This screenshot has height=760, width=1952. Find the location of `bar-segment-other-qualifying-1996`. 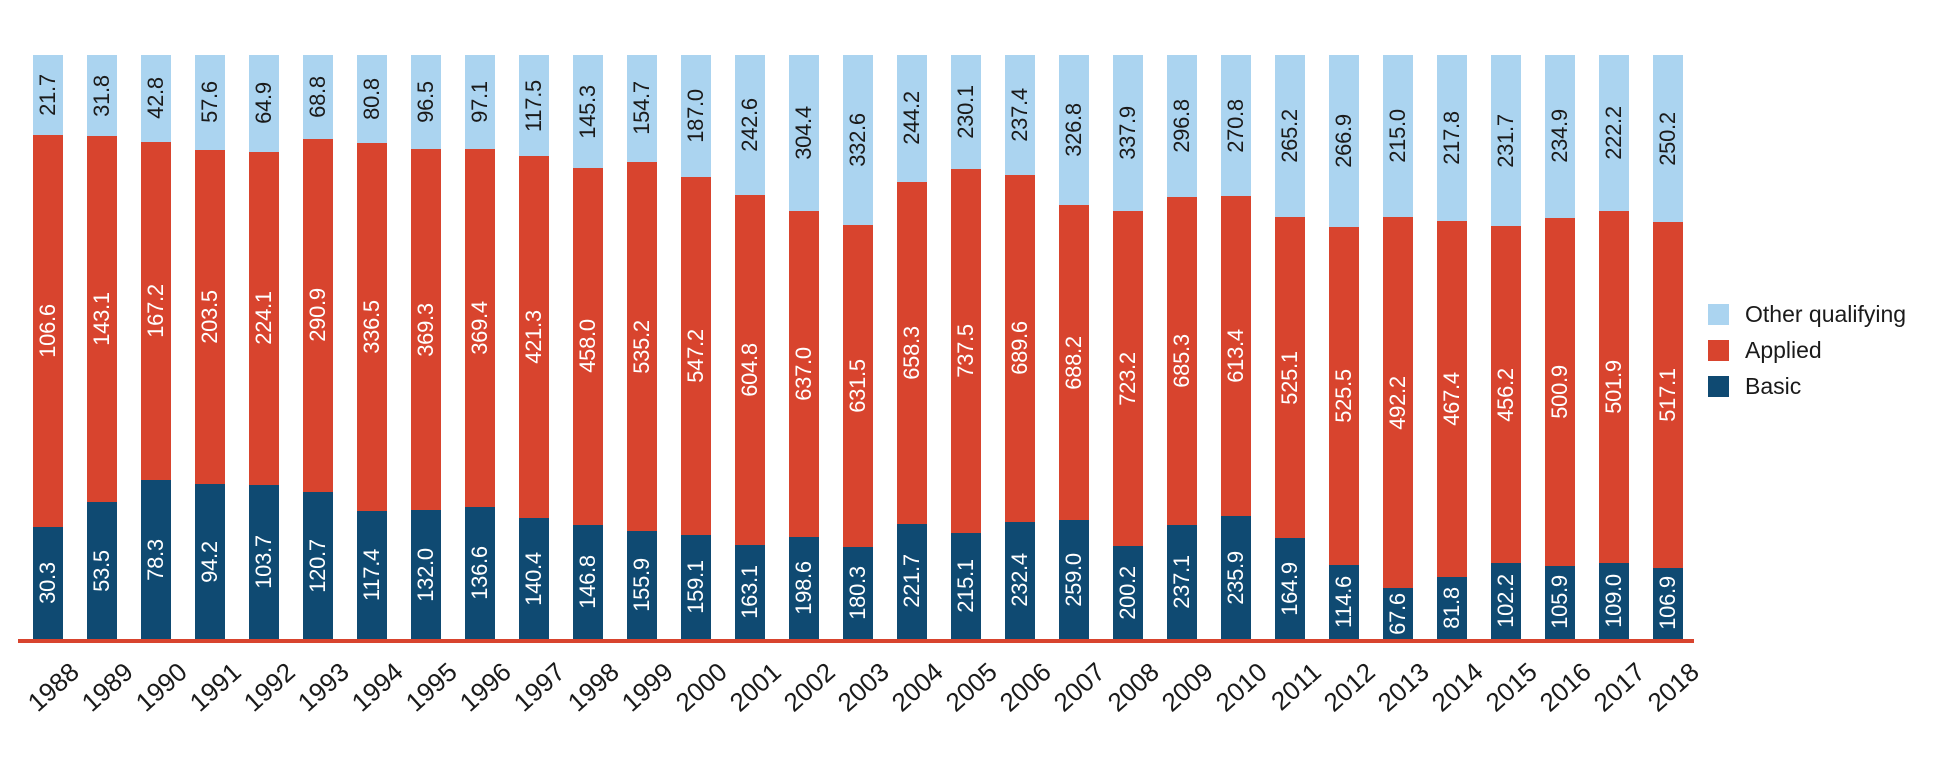

bar-segment-other-qualifying-1996 is located at coordinates (480, 102).